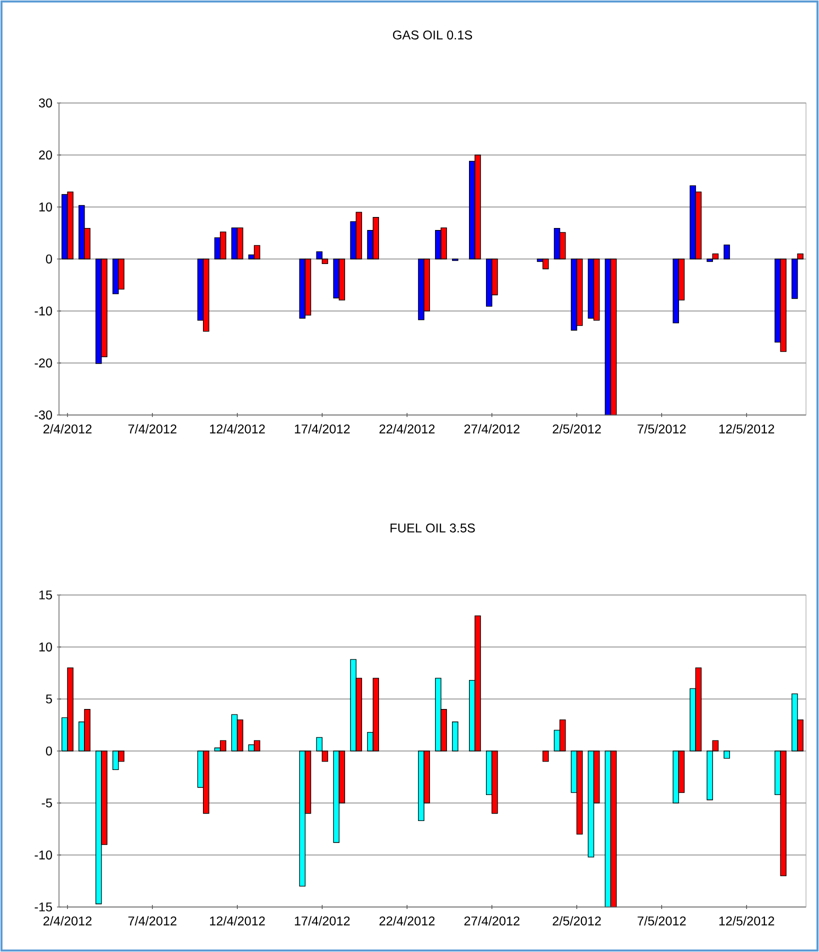 The image size is (819, 952). What do you see at coordinates (47, 803) in the screenshot?
I see `y-tick-label: -5` at bounding box center [47, 803].